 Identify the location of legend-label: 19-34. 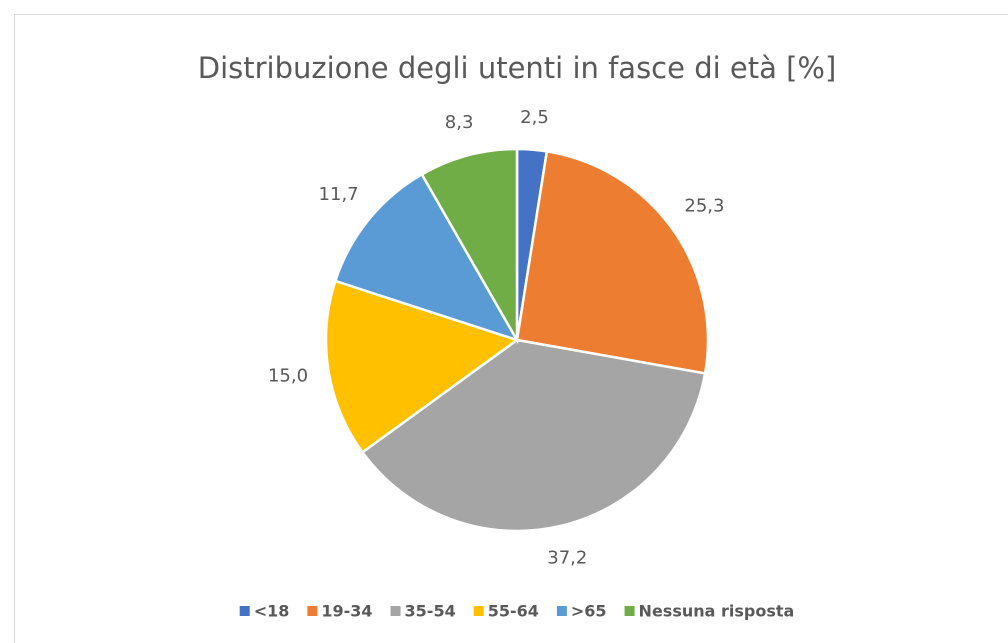
(346, 611).